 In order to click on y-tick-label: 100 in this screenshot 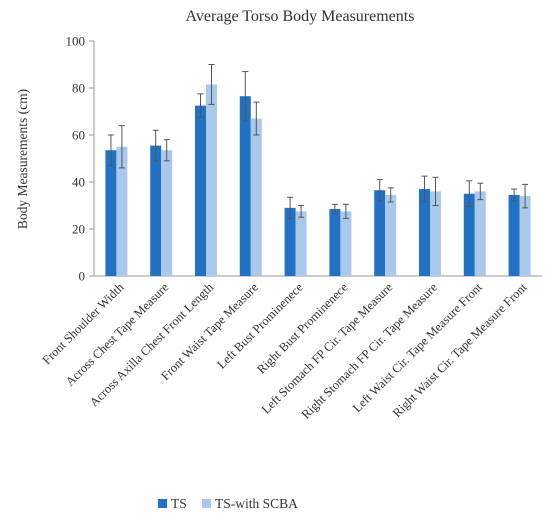, I will do `click(76, 41)`.